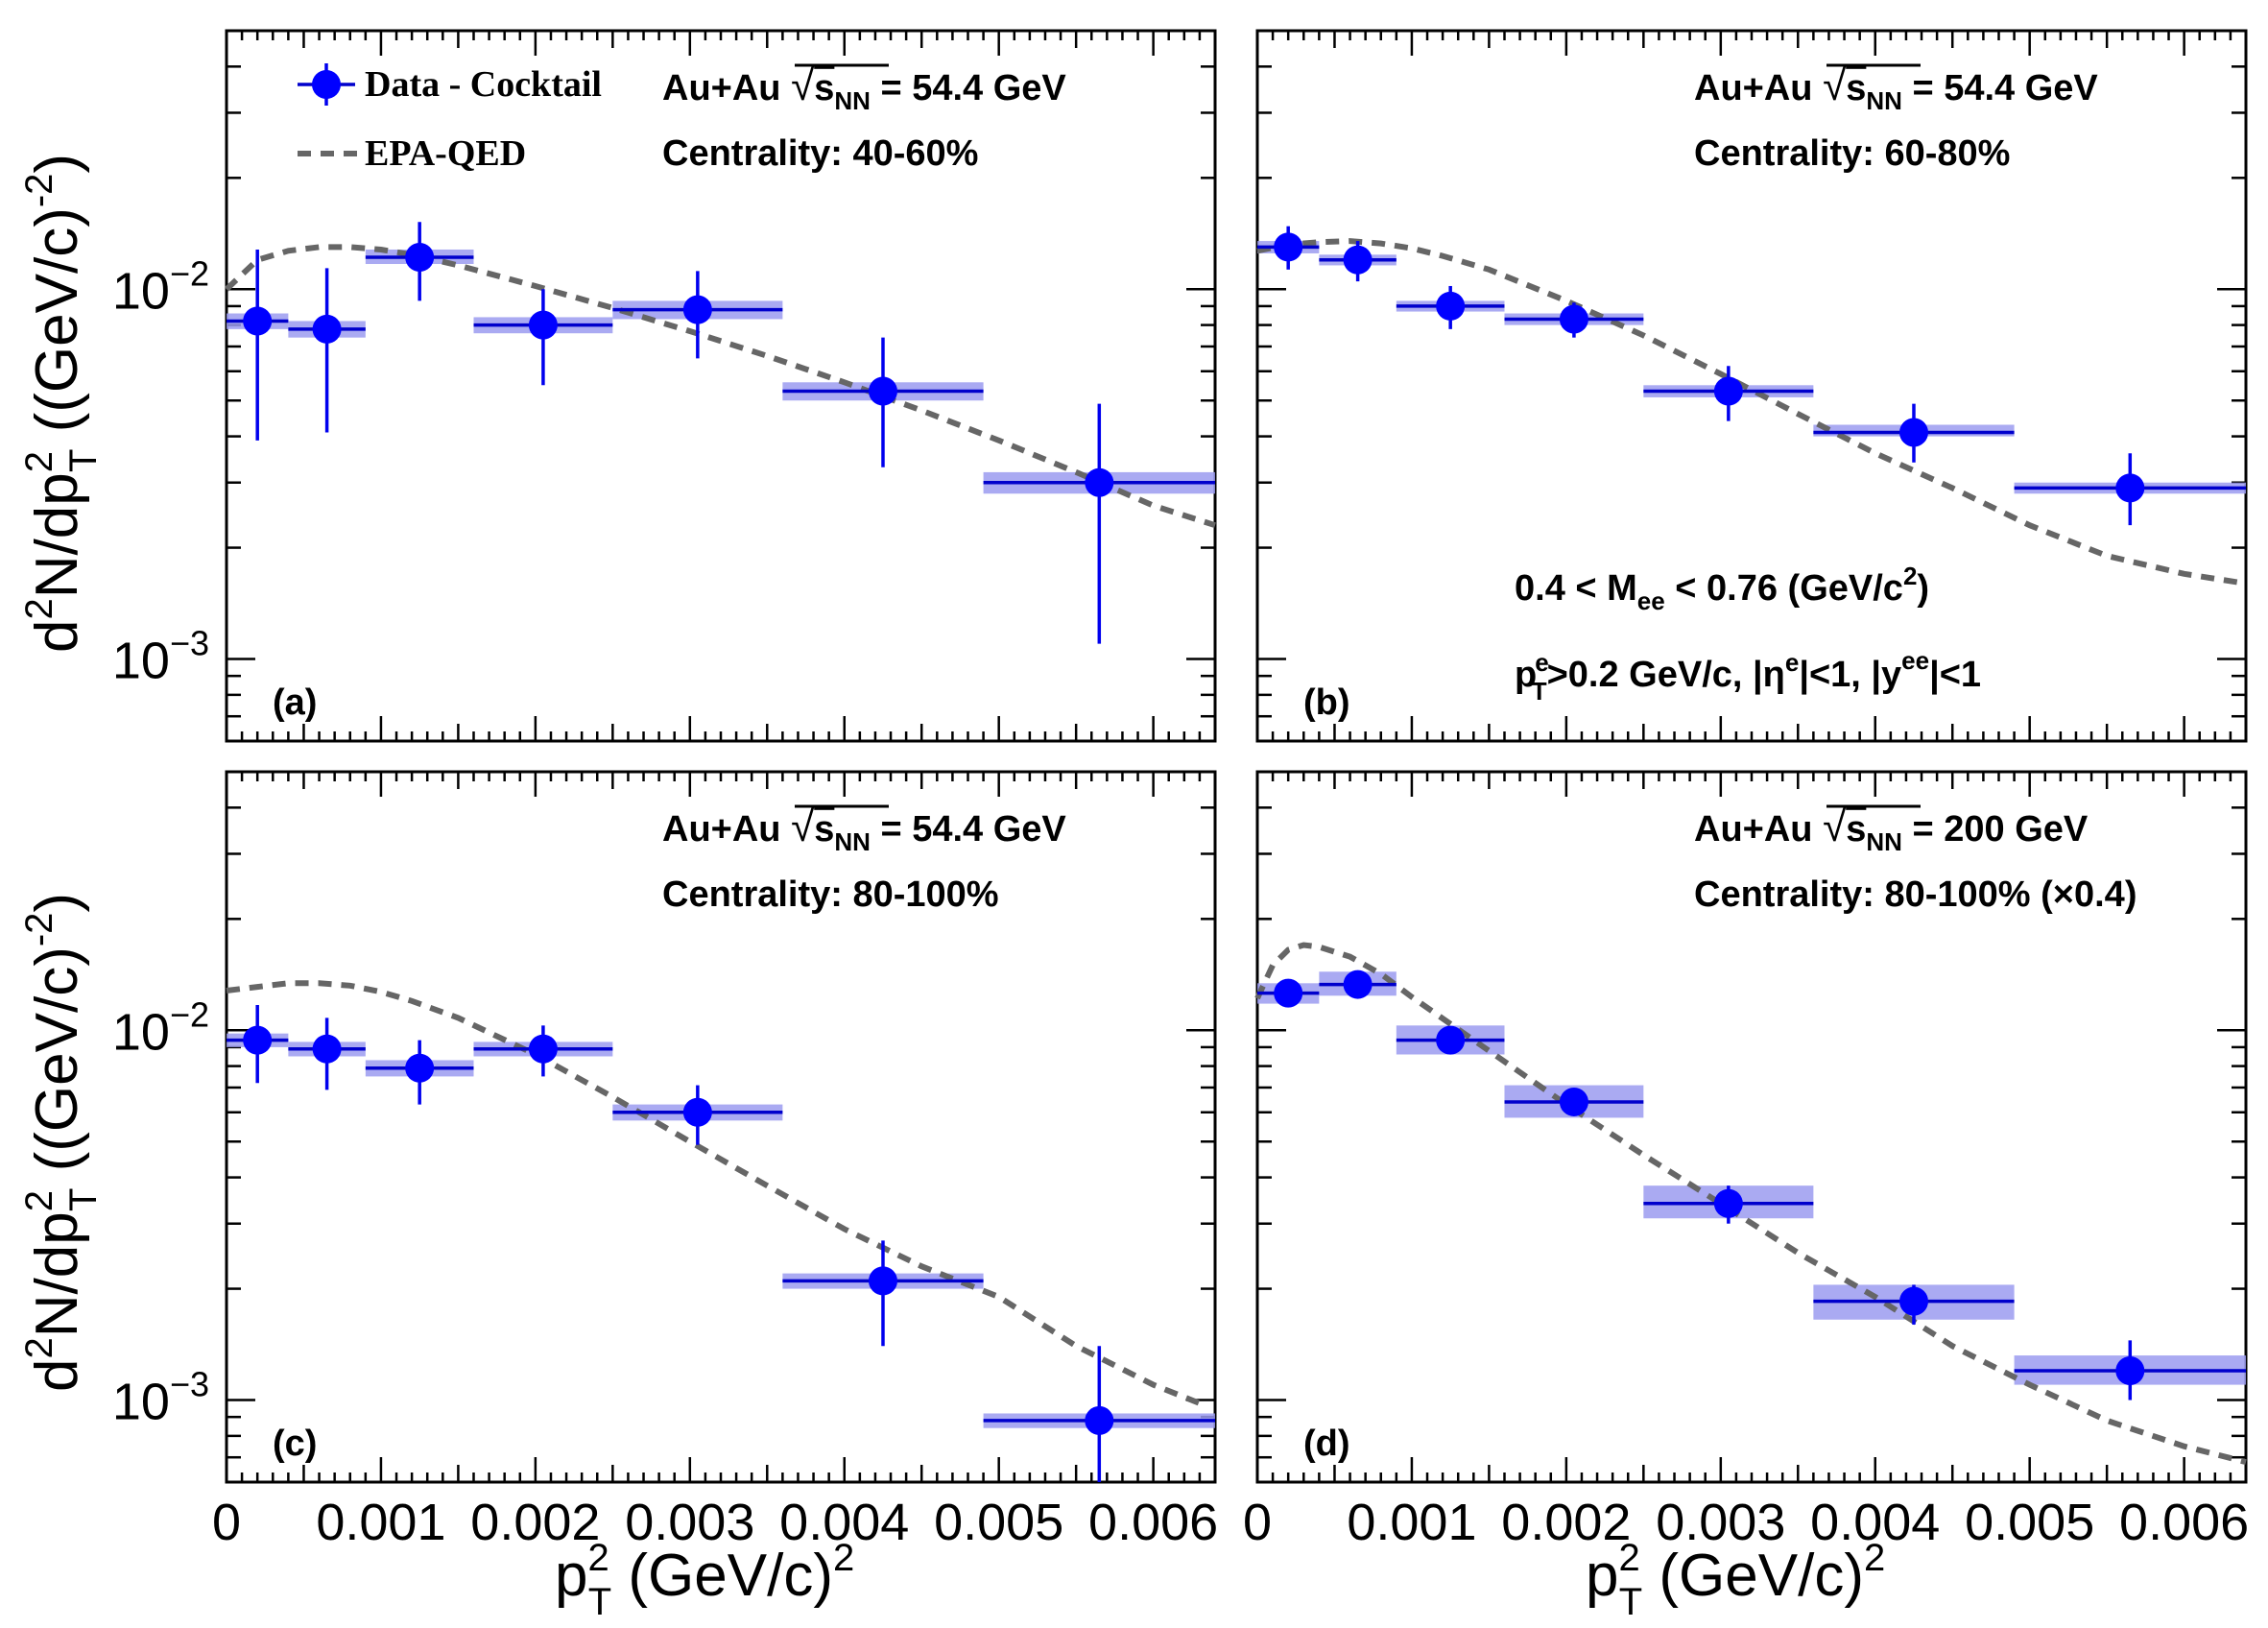 The image size is (2268, 1628). I want to click on x-axis-label-right: p2 T (GeV/c)2, so click(1735, 1580).